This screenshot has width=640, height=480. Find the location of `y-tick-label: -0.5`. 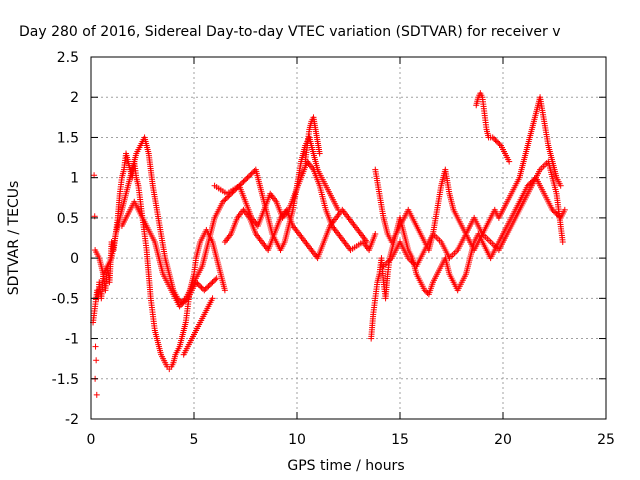

y-tick-label: -0.5 is located at coordinates (65, 299).